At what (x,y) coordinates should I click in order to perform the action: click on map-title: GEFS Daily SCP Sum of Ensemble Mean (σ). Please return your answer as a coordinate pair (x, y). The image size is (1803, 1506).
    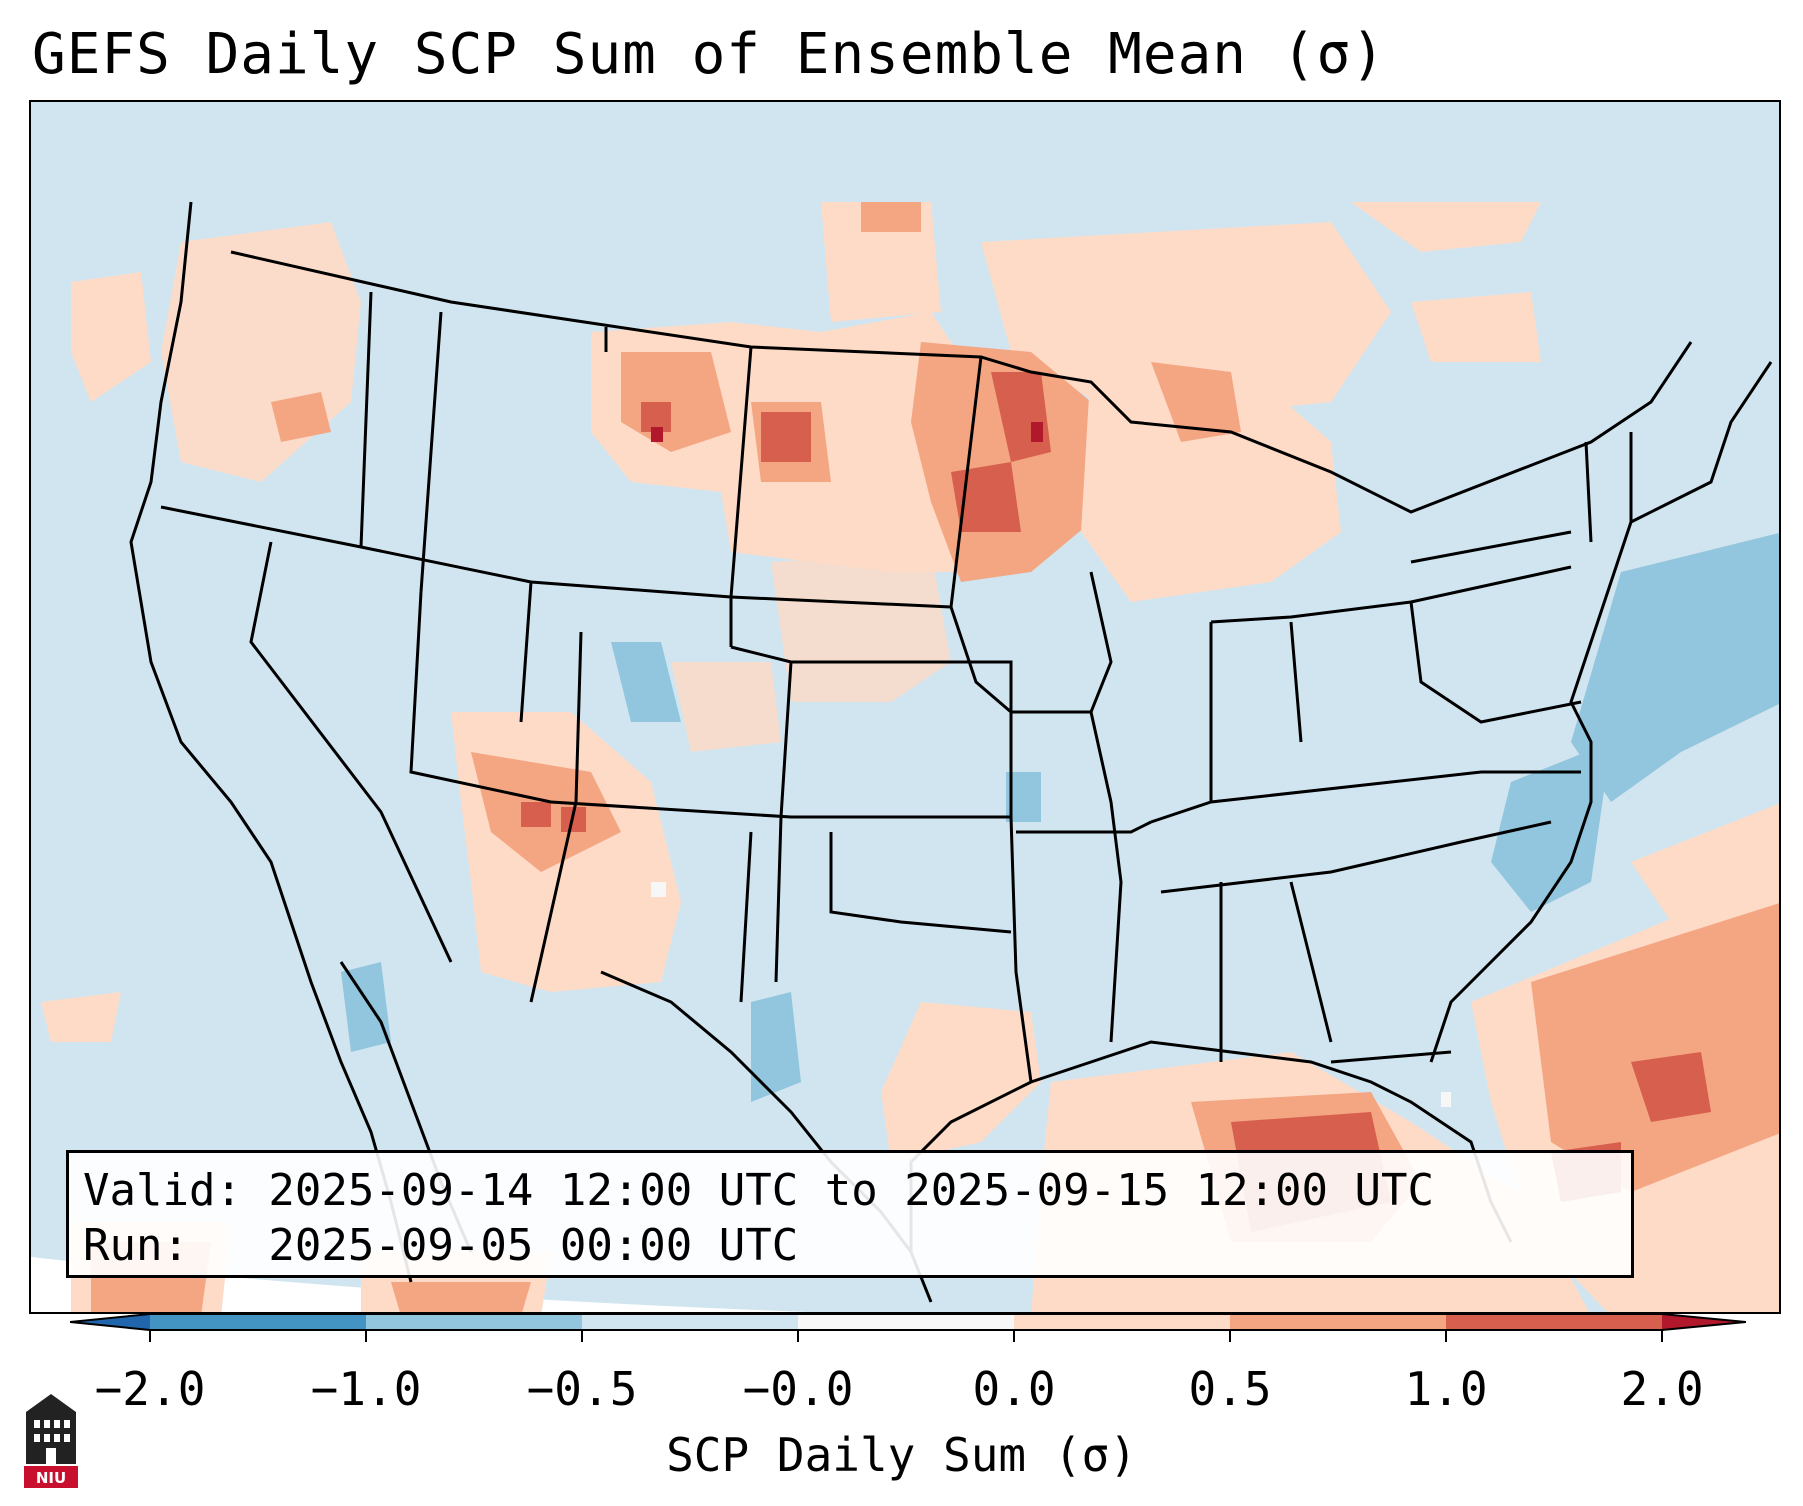
    Looking at the image, I should click on (709, 54).